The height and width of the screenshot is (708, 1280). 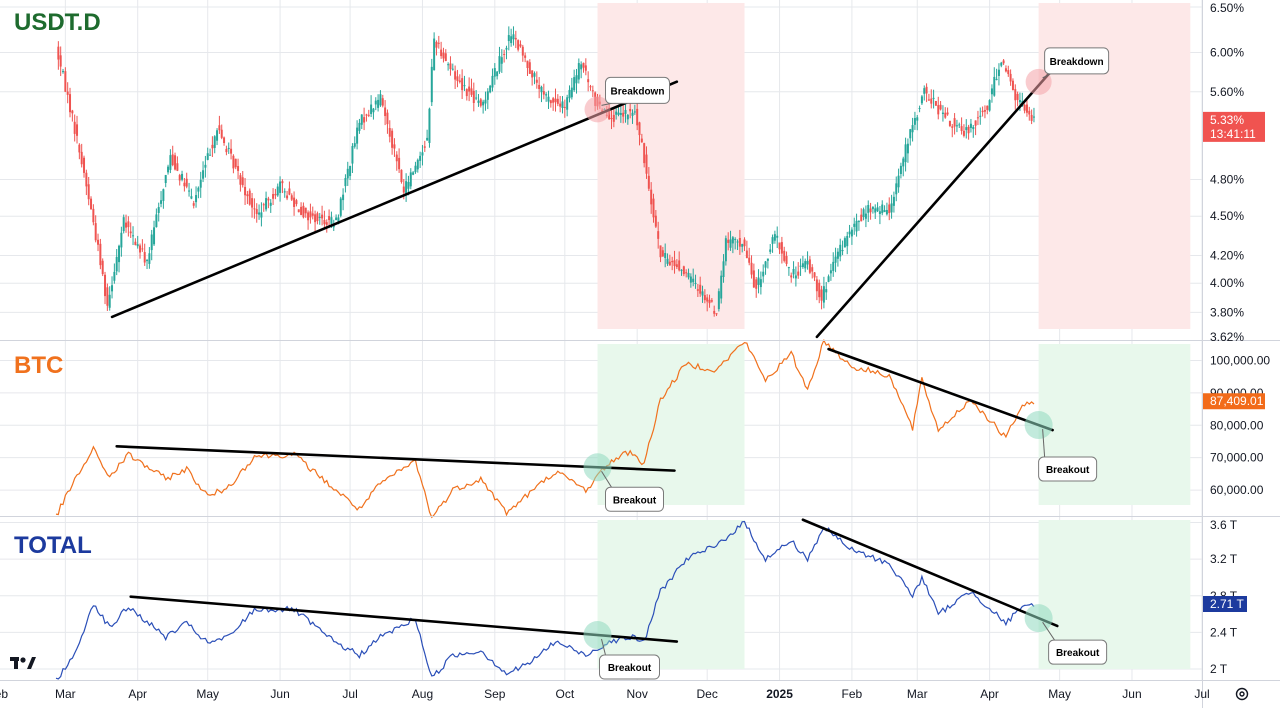 What do you see at coordinates (1224, 559) in the screenshot?
I see `price-scale-tick: 3.2 T` at bounding box center [1224, 559].